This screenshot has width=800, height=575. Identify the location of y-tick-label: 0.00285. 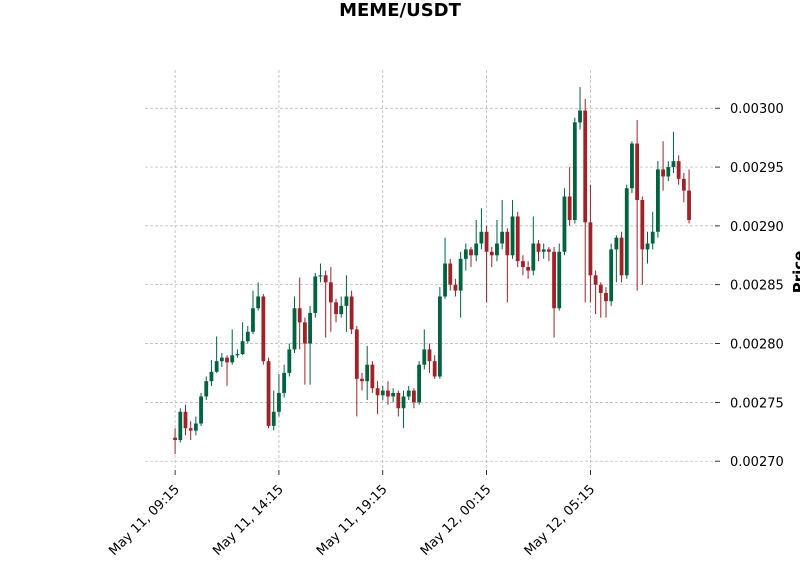
(757, 286).